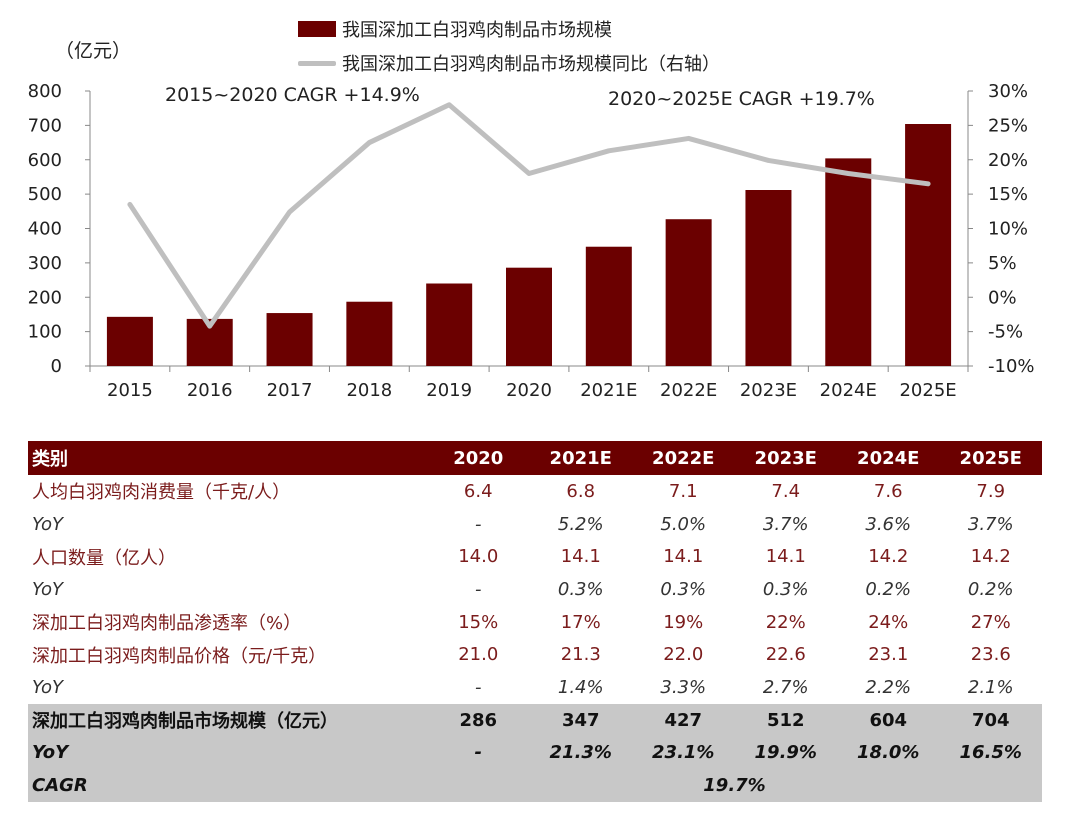 Image resolution: width=1080 pixels, height=813 pixels. I want to click on table-cell: 7.6, so click(888, 491).